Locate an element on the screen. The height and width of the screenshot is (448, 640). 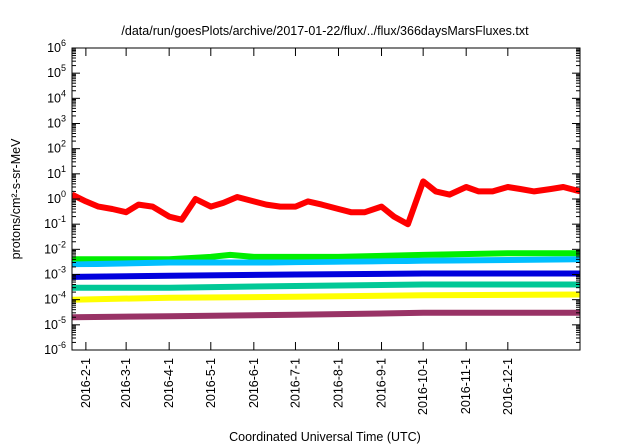
y-tick-label: 10³ is located at coordinates (56, 122).